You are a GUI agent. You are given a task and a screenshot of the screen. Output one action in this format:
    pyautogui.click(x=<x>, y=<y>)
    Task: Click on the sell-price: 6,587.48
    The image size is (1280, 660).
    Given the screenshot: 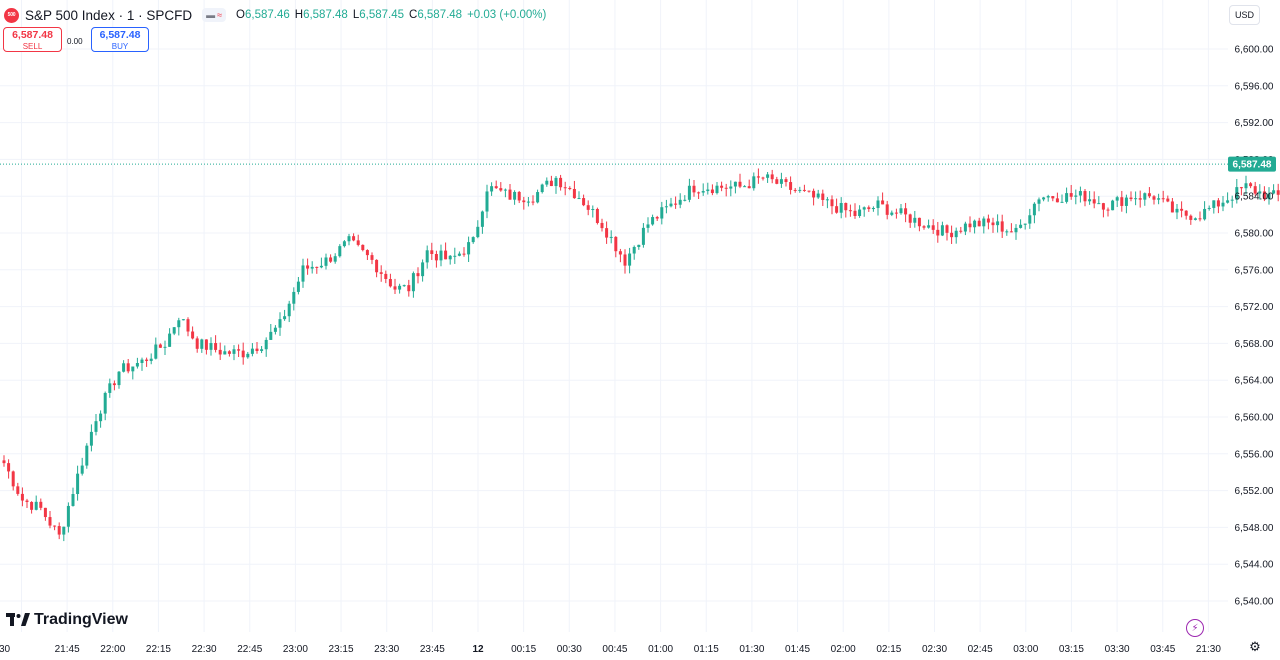 What is the action you would take?
    pyautogui.click(x=32, y=35)
    